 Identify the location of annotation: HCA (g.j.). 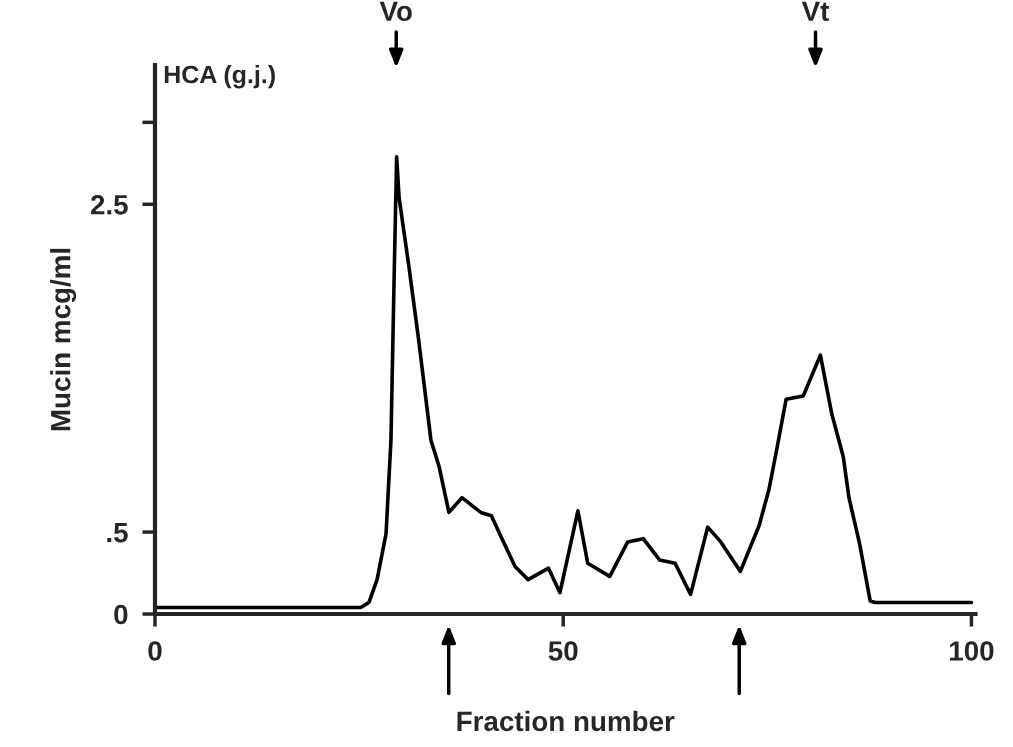
(219, 76).